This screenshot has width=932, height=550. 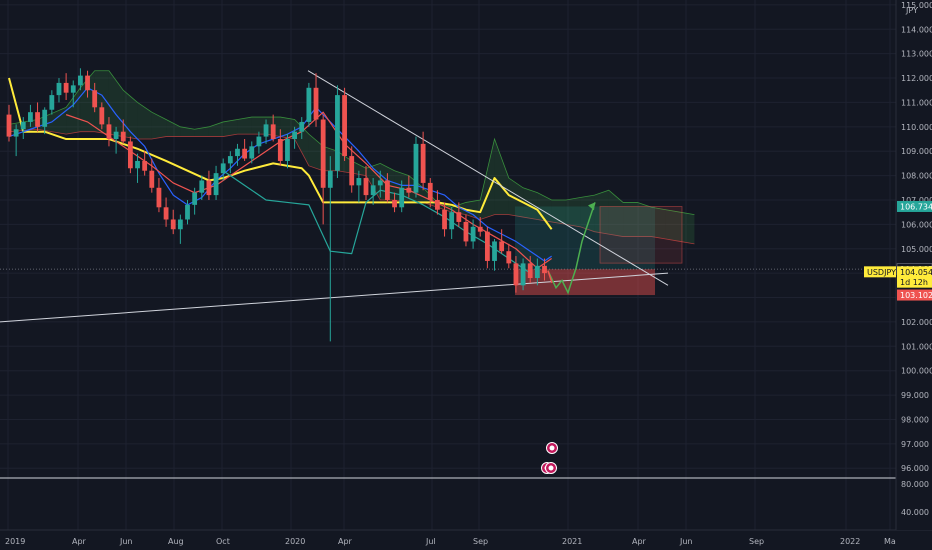 What do you see at coordinates (881, 272) in the screenshot?
I see `symbol-badge-label: USDJPY` at bounding box center [881, 272].